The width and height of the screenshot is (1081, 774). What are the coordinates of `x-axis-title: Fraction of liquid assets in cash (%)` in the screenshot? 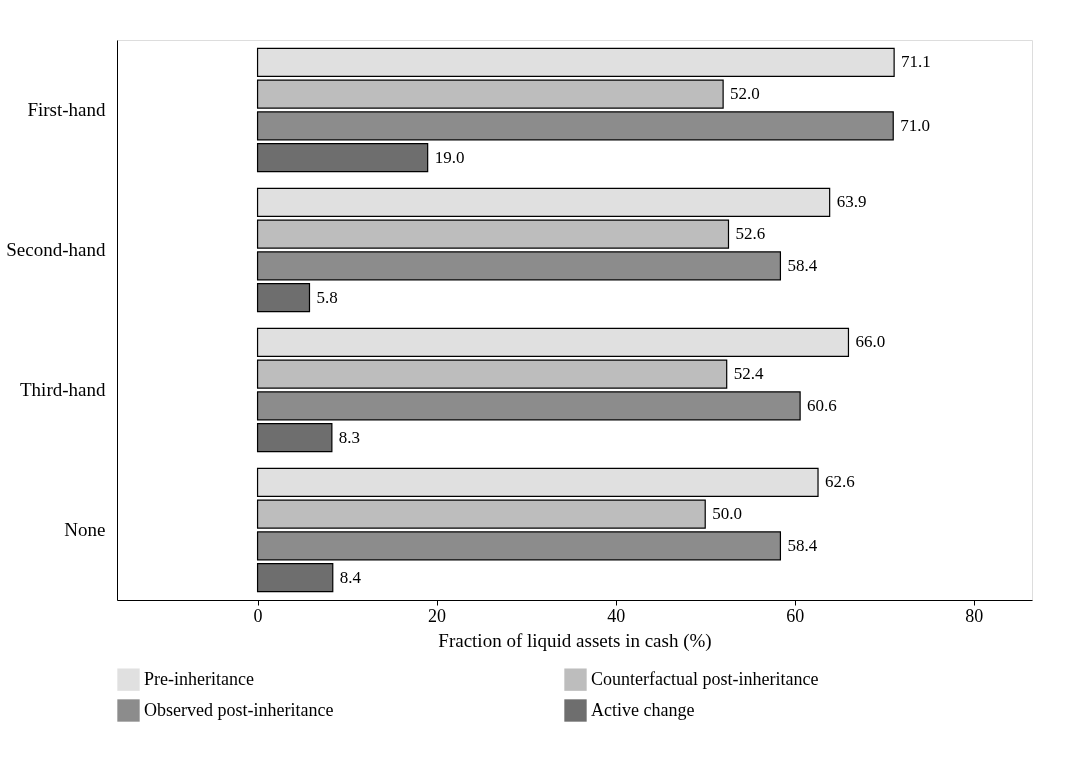 It's located at (575, 640).